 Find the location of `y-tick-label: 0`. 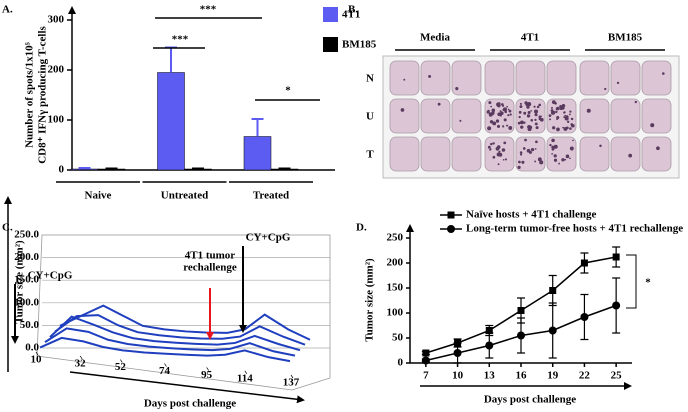

y-tick-label: 0 is located at coordinates (401, 363).